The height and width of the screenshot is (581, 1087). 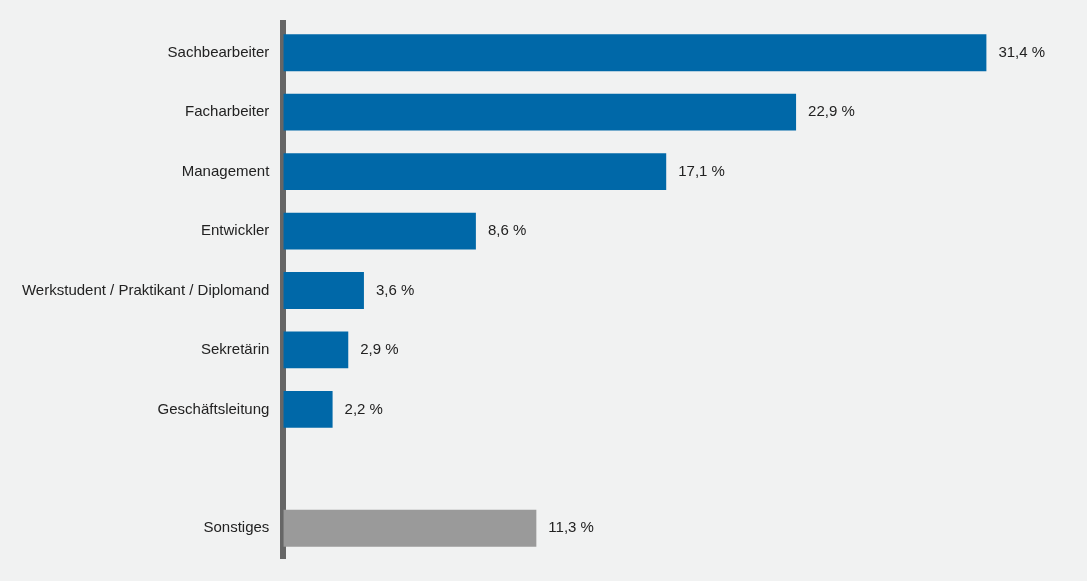 I want to click on y-tick-label: Sachbearbeiter, so click(x=218, y=51).